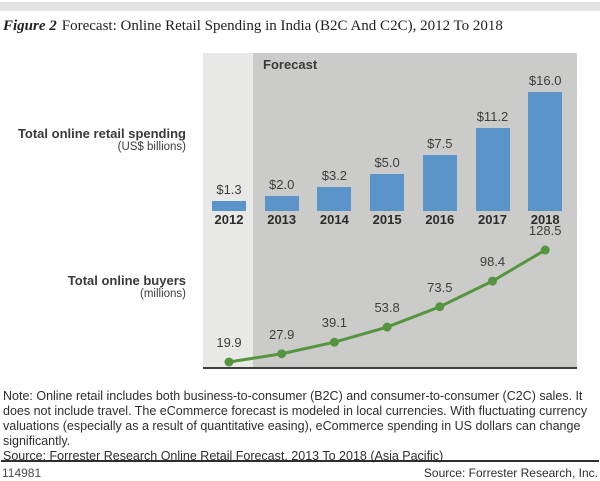 This screenshot has width=600, height=481. Describe the element at coordinates (282, 219) in the screenshot. I see `category-label-2013: 2013` at that location.